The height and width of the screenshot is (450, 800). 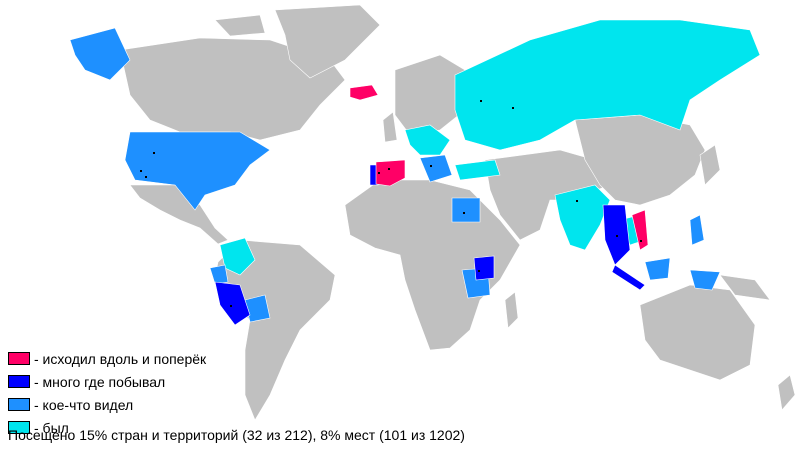 What do you see at coordinates (19, 404) in the screenshot?
I see `legend-swatch-blue` at bounding box center [19, 404].